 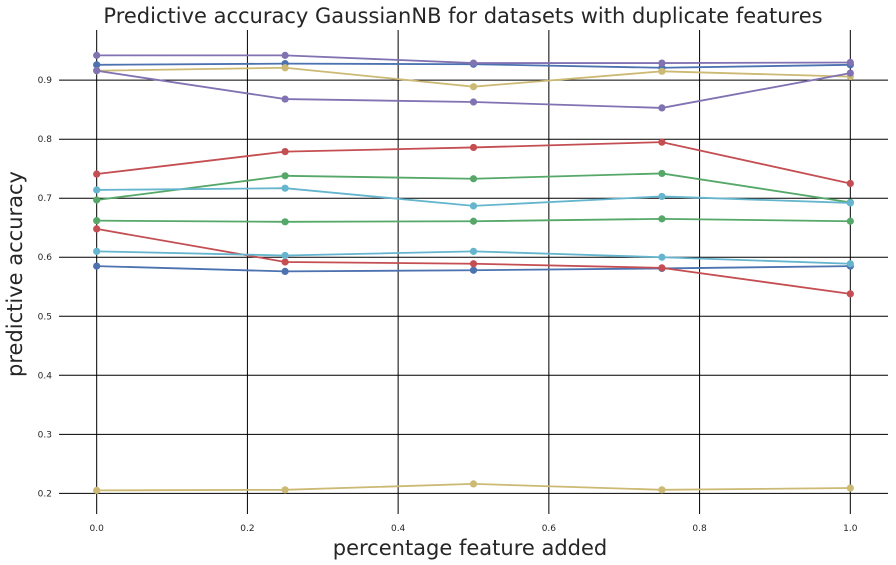 What do you see at coordinates (45, 81) in the screenshot?
I see `y-tick-label: 0.9` at bounding box center [45, 81].